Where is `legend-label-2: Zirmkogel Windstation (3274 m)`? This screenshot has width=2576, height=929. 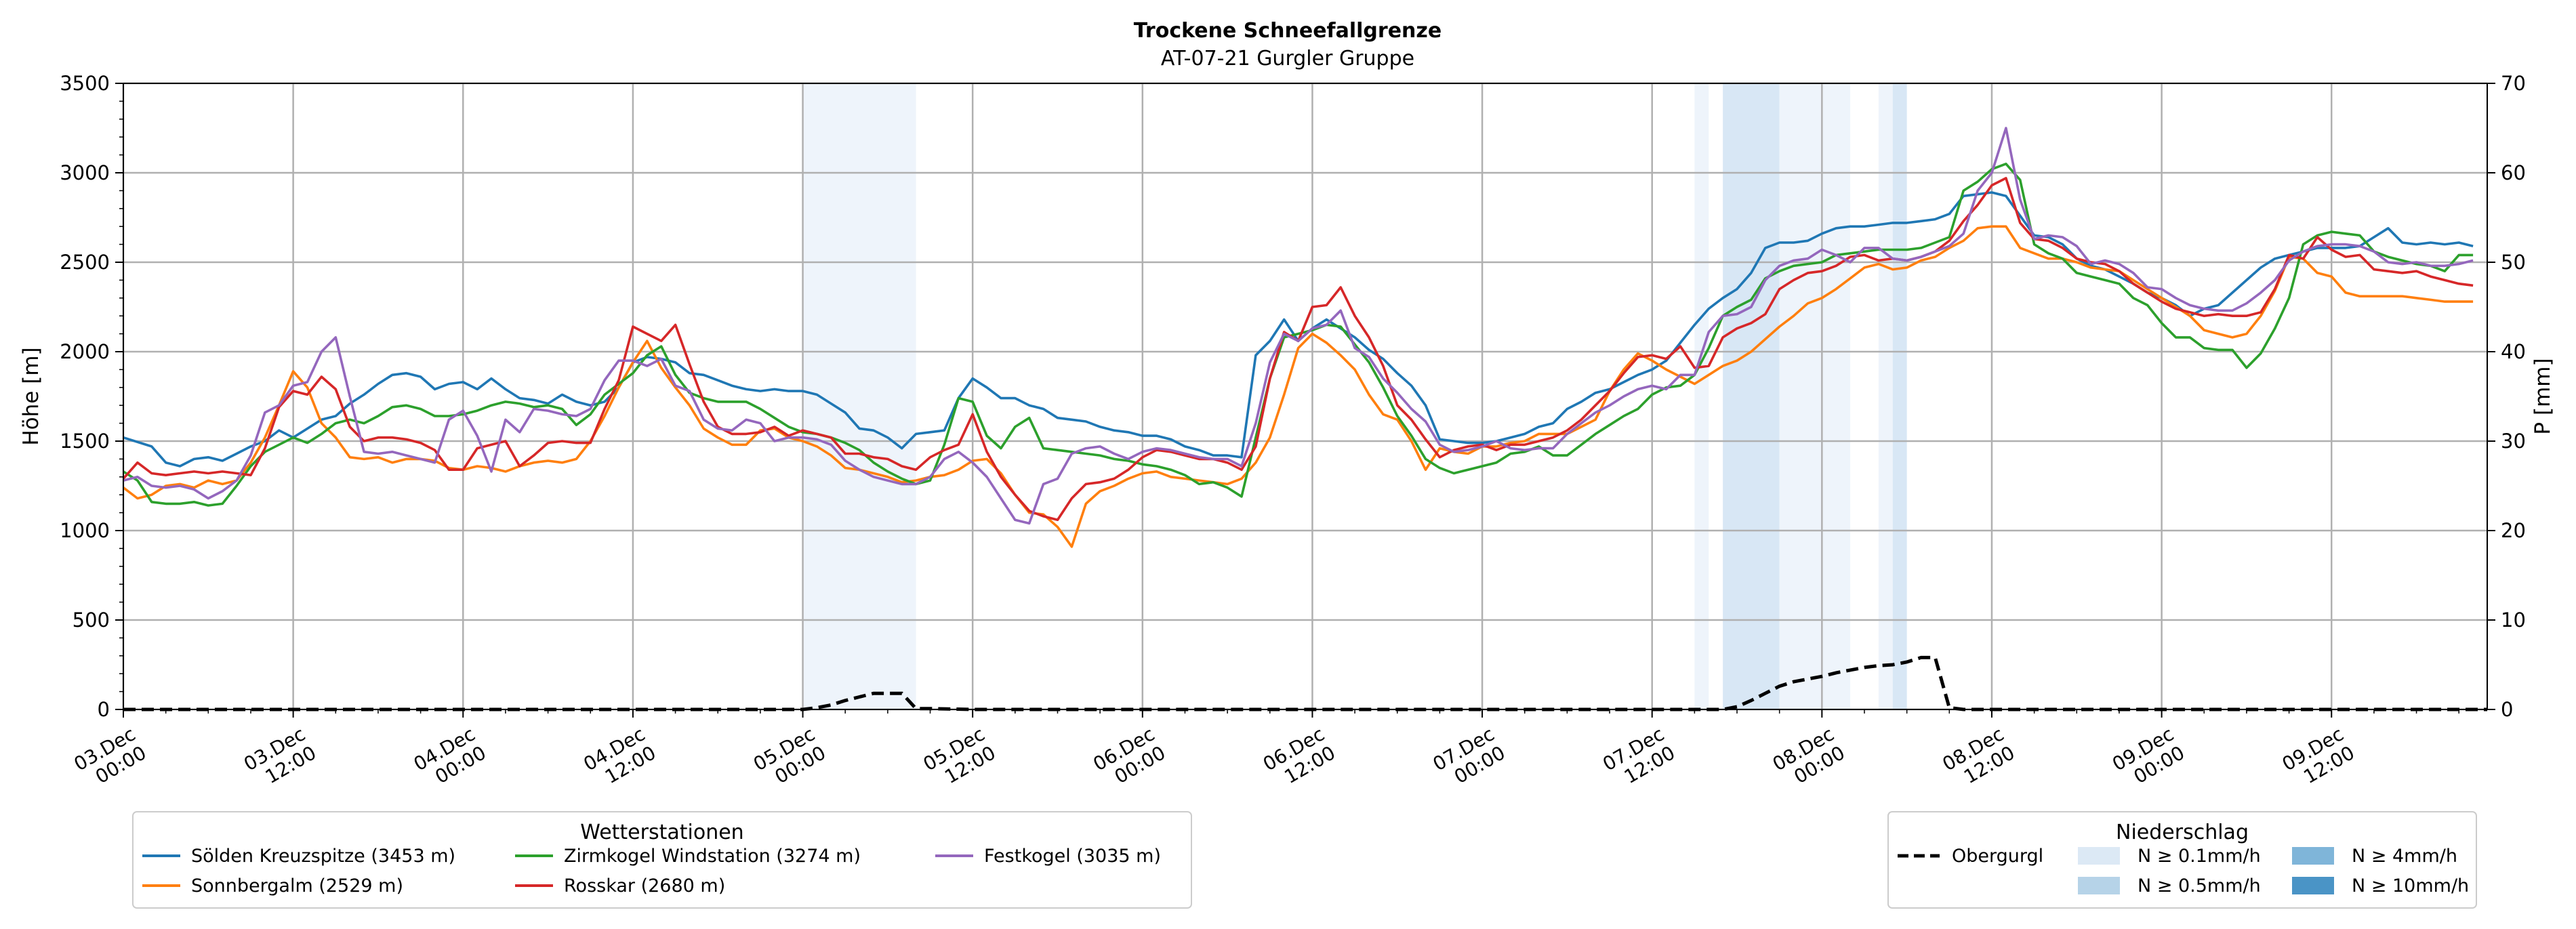
legend-label-2: Zirmkogel Windstation (3274 m) is located at coordinates (712, 856).